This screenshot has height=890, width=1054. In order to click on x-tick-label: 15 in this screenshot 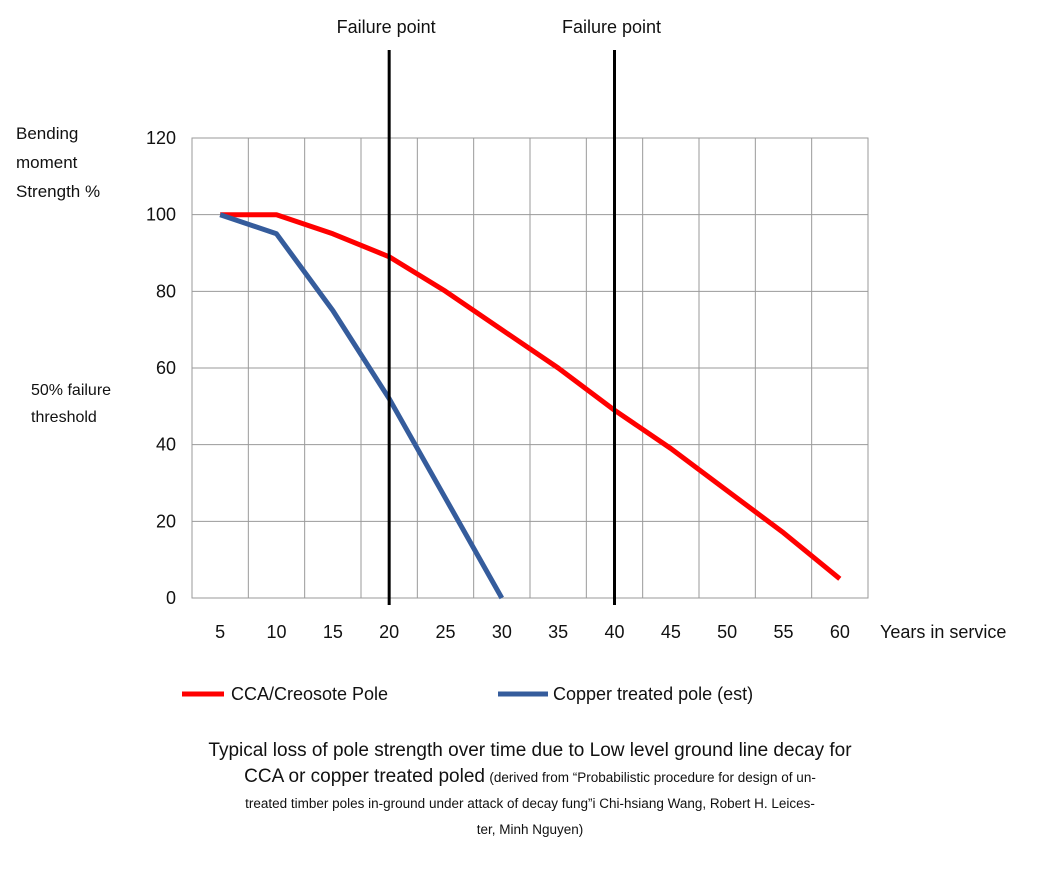, I will do `click(333, 632)`.